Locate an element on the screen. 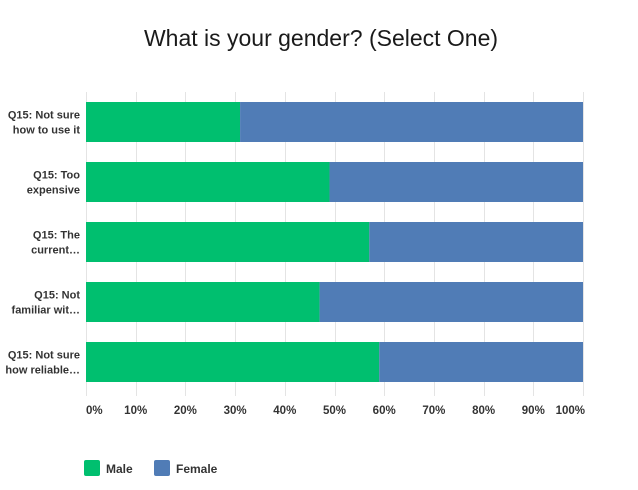 This screenshot has height=490, width=638. legend-swatch-female is located at coordinates (162, 468).